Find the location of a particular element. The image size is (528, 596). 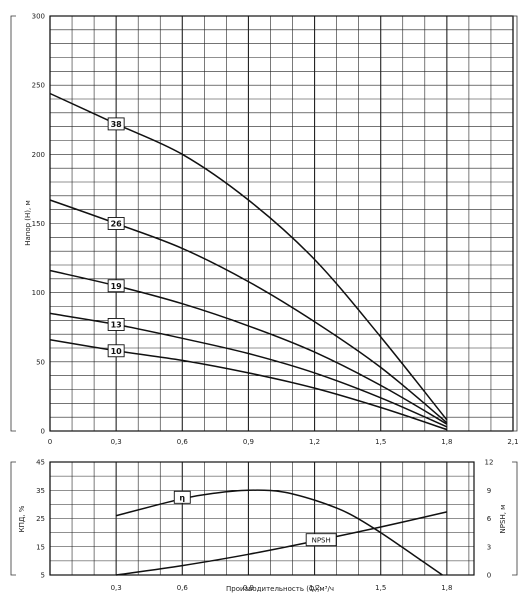

y-tick-label: 150 is located at coordinates (38, 224).